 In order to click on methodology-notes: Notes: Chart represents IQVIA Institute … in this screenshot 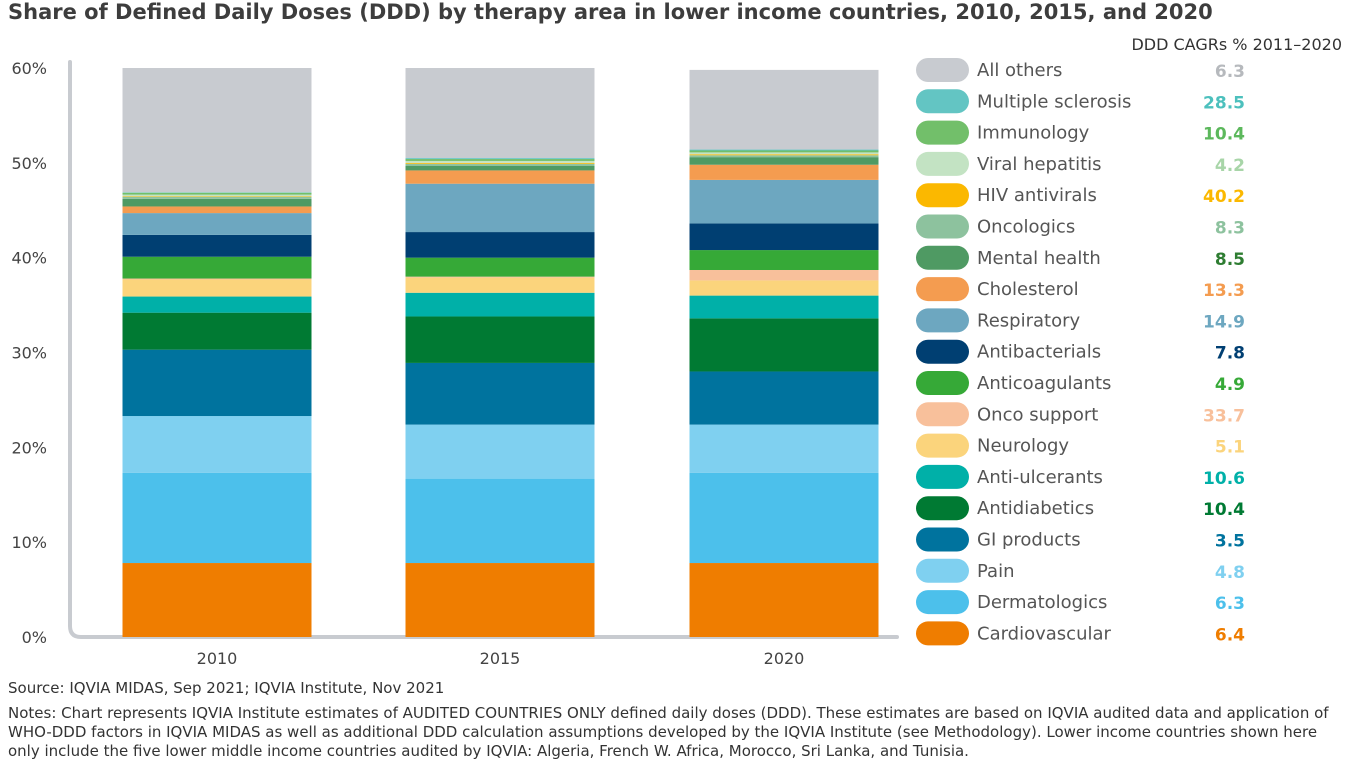, I will do `click(668, 732)`.